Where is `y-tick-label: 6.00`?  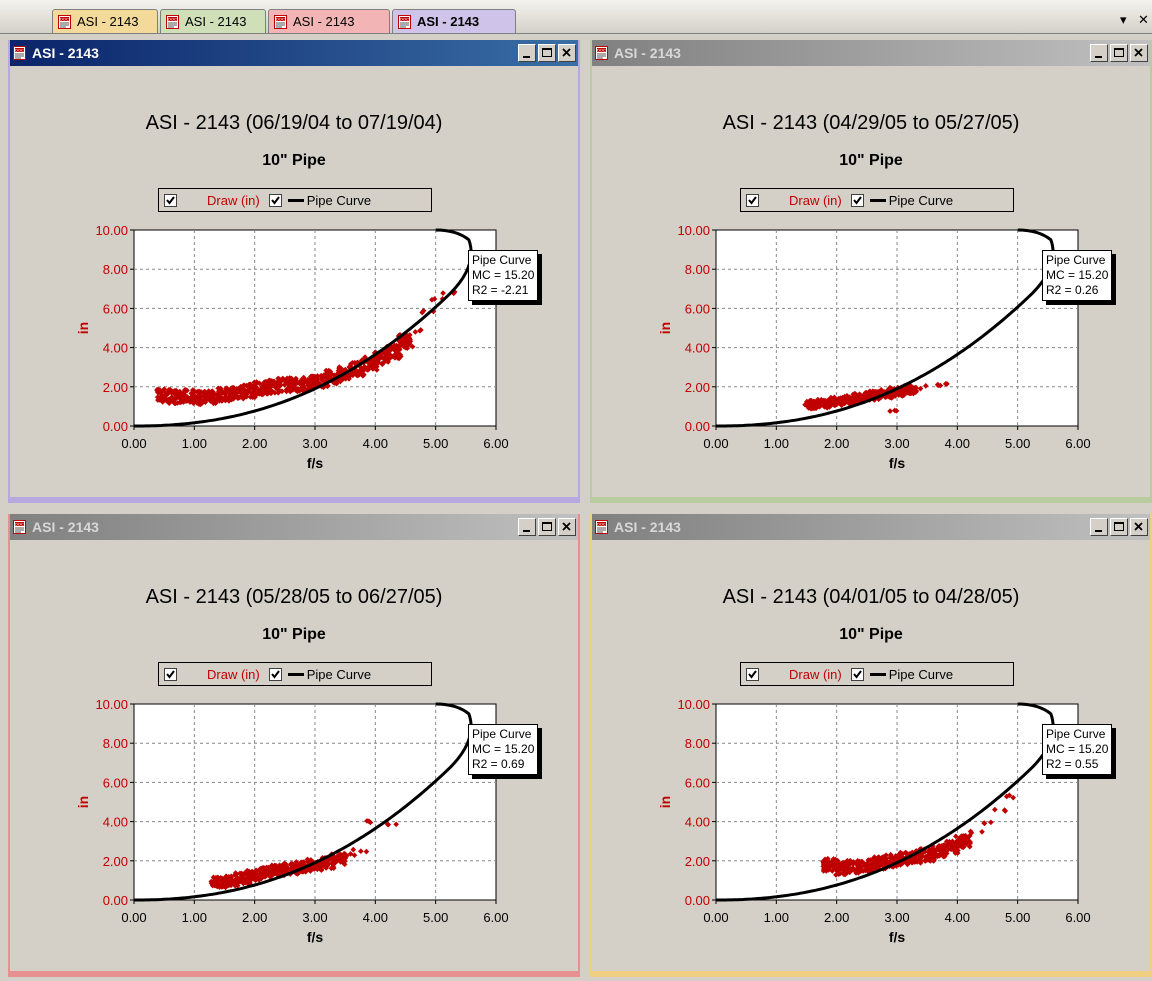 y-tick-label: 6.00 is located at coordinates (115, 782).